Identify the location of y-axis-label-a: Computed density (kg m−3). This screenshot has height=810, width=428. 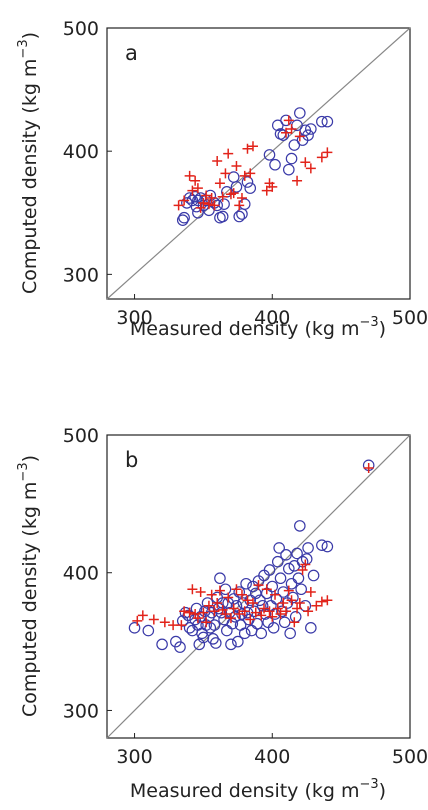
(28, 163).